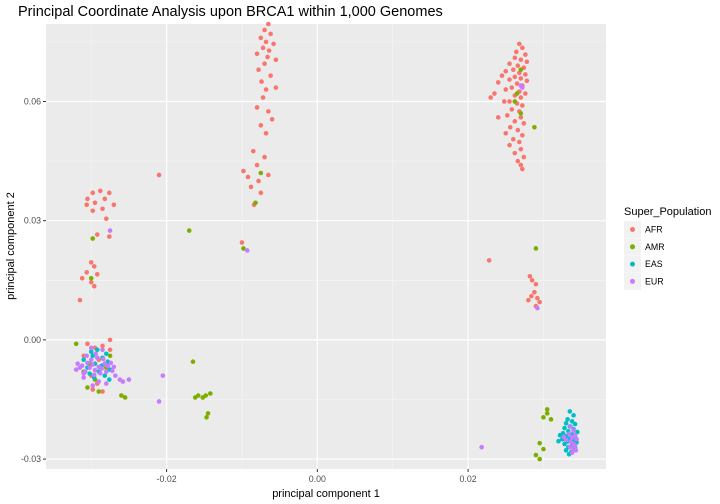 Image resolution: width=720 pixels, height=504 pixels. I want to click on y-axis-ticks: -0.03 0.00 0.03 0.06, so click(33, 280).